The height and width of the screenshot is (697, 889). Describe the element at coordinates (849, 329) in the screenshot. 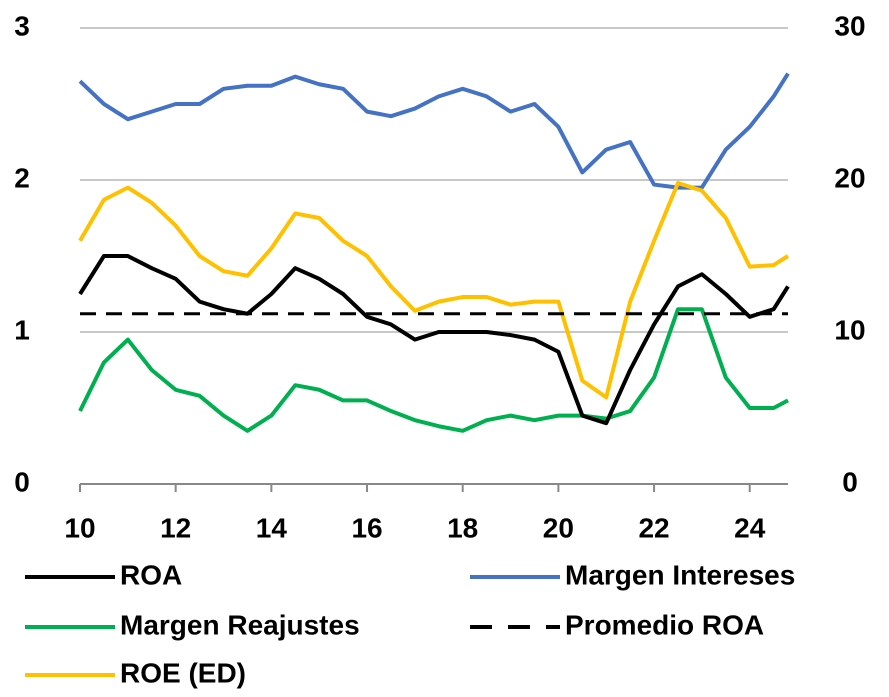

I see `y2-tick-label: 10` at that location.